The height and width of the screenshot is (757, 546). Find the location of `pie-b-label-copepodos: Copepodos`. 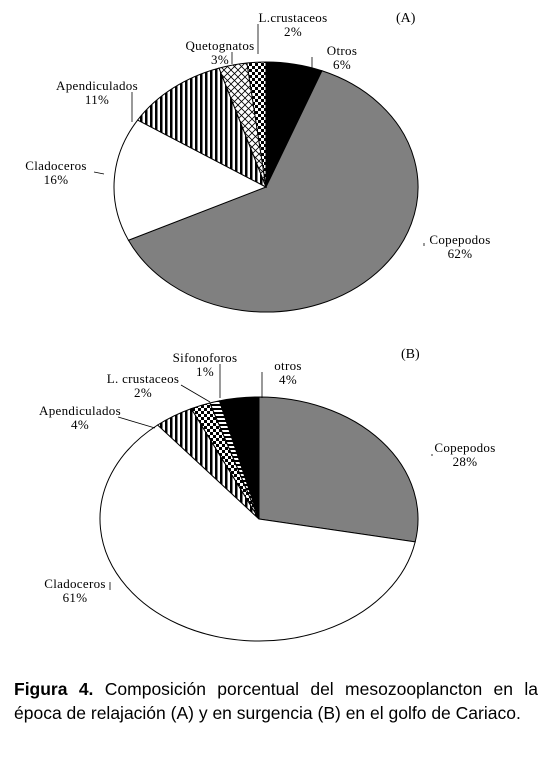

pie-b-label-copepodos: Copepodos is located at coordinates (464, 447).